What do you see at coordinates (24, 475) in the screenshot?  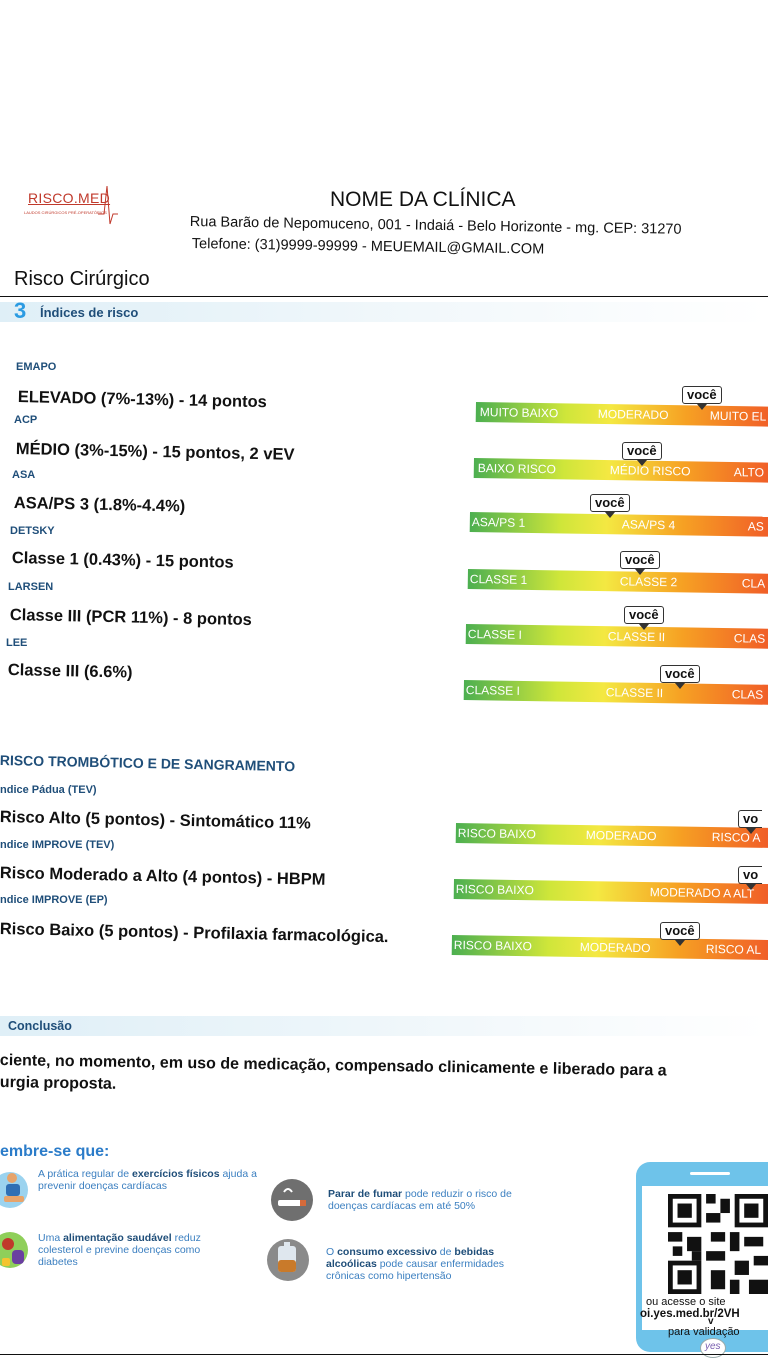 I see `index-label-asa: ASA` at bounding box center [24, 475].